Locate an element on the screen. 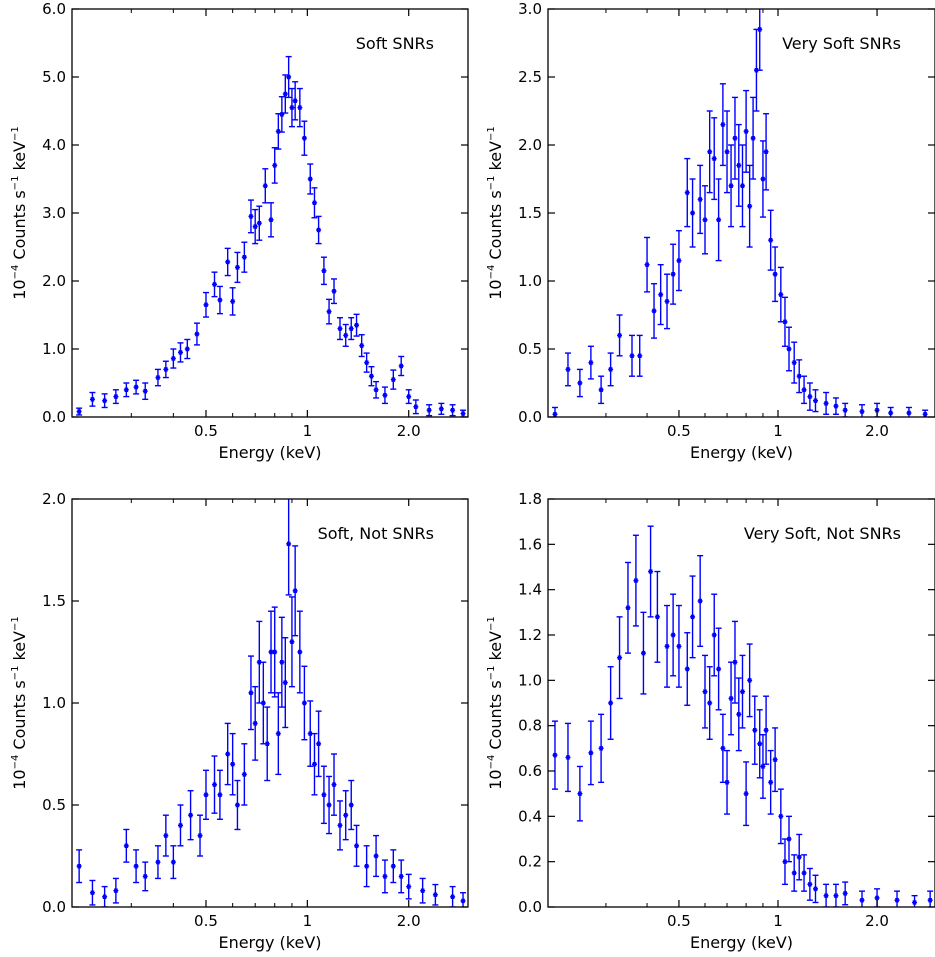 Image resolution: width=935 pixels, height=957 pixels. y-tick-label: 2.0 is located at coordinates (54, 281).